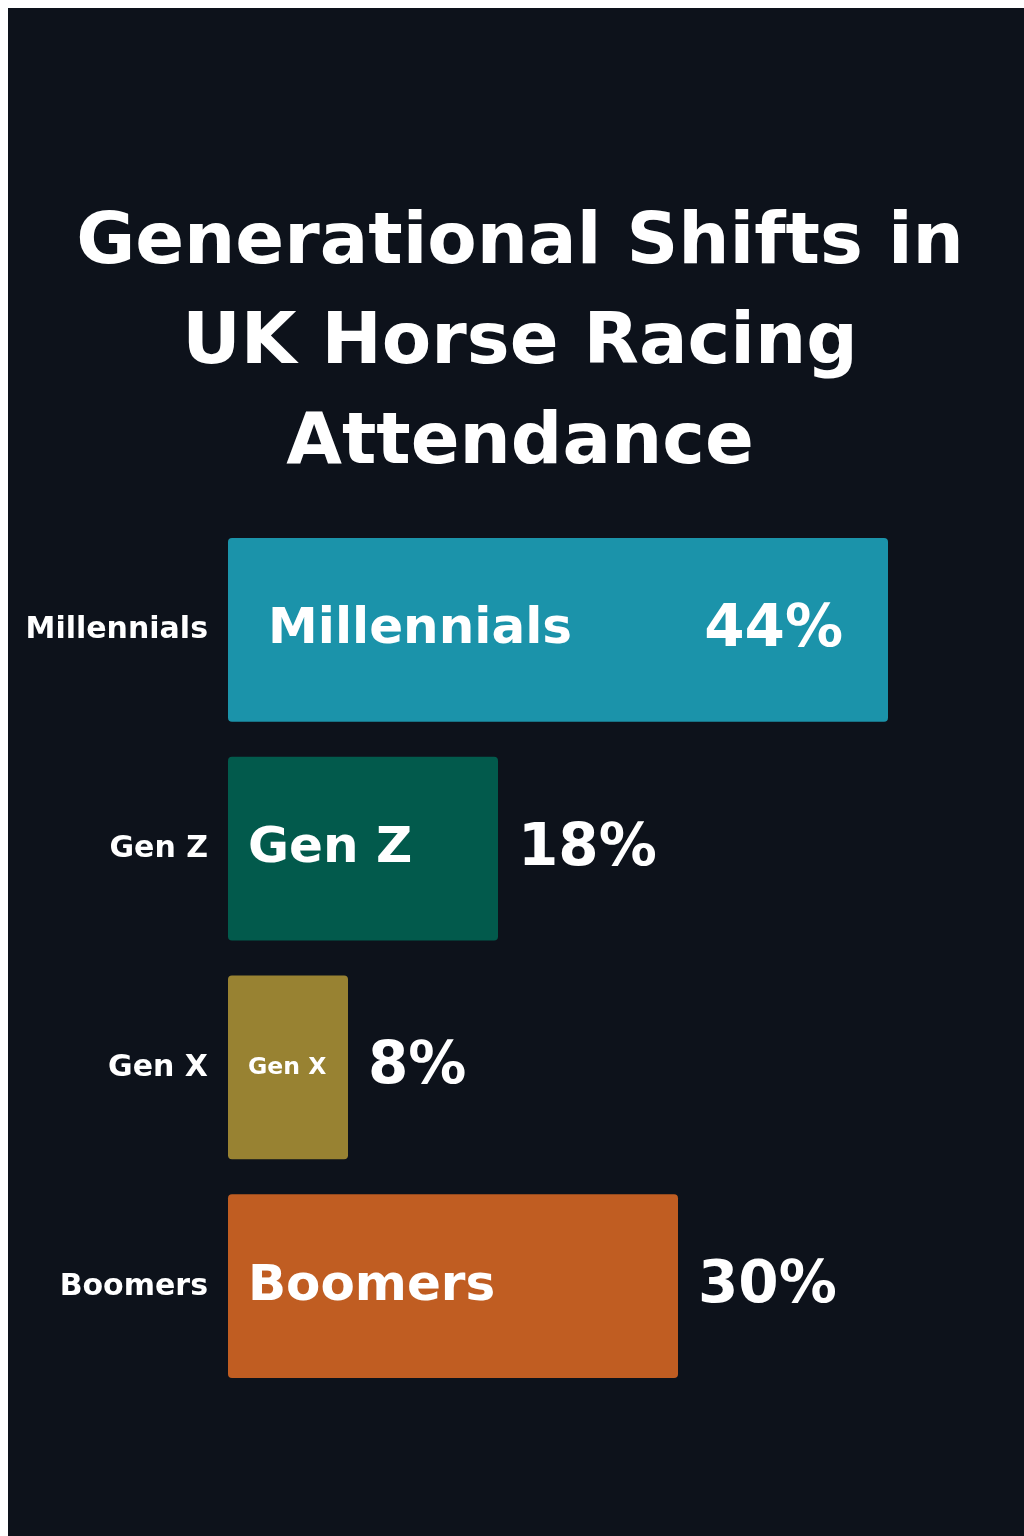 This screenshot has height=1536, width=1024. Describe the element at coordinates (767, 1282) in the screenshot. I see `data-label: 30%` at that location.